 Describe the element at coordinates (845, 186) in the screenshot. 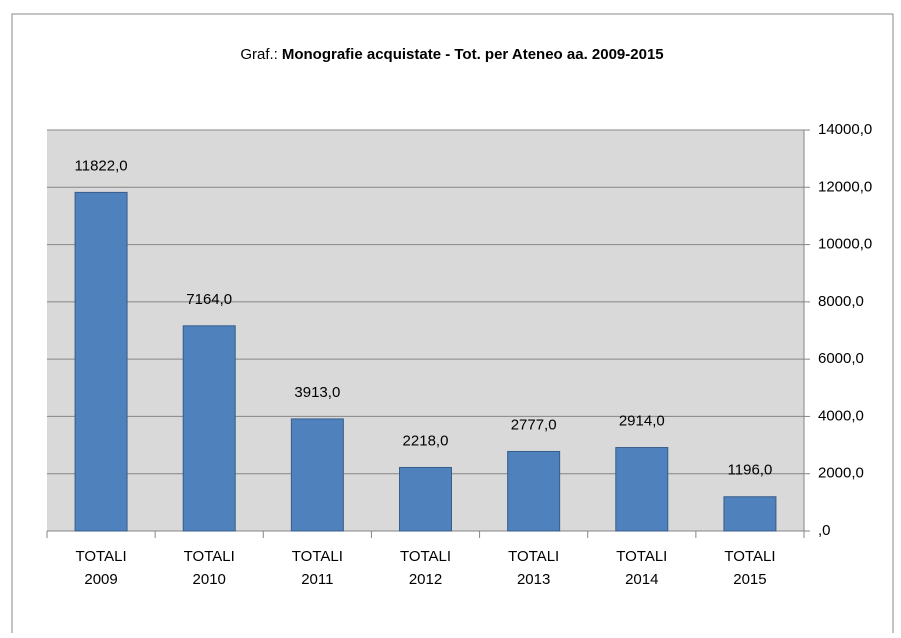

I see `y-tick-label: 12000,0` at that location.